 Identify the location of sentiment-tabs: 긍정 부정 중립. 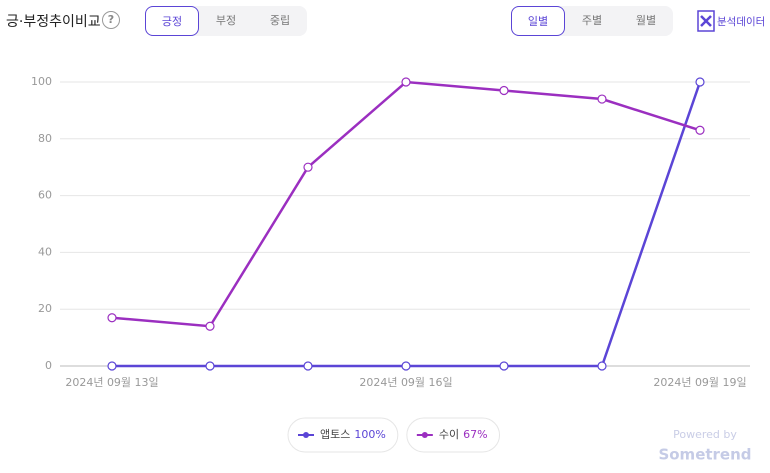
(226, 21).